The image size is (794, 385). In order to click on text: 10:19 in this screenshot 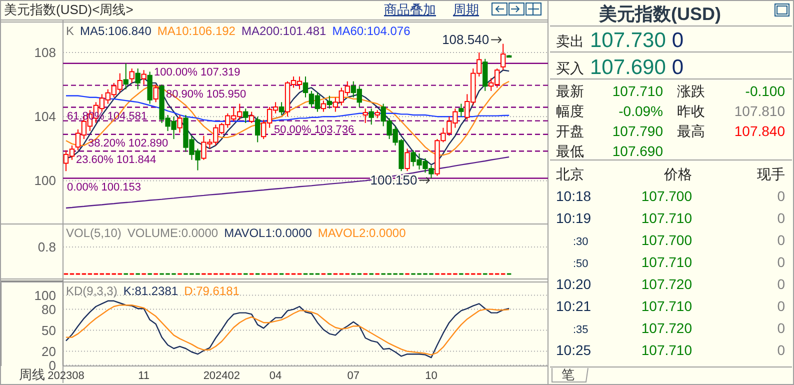, I will do `click(574, 218)`.